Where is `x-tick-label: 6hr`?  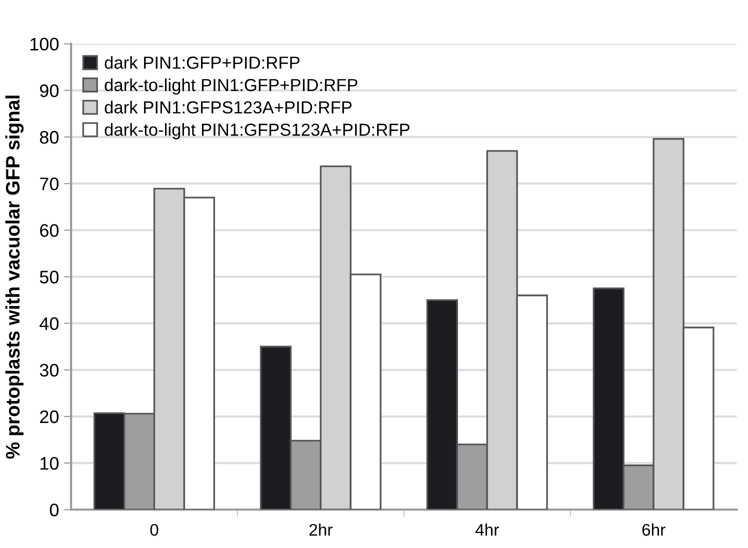
x-tick-label: 6hr is located at coordinates (654, 530).